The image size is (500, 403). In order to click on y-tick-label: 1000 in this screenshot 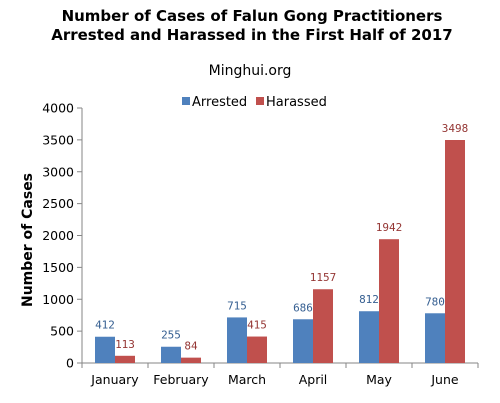, I will do `click(58, 299)`.